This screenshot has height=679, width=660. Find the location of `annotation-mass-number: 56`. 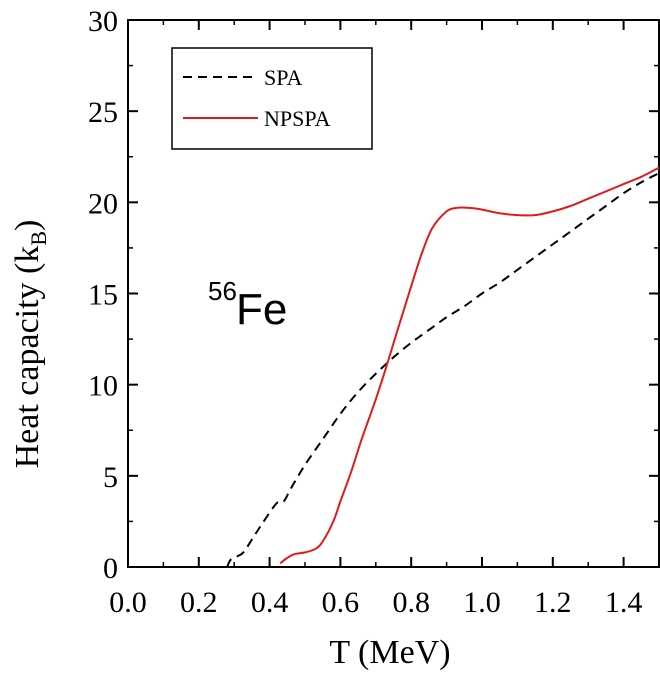

annotation-mass-number: 56 is located at coordinates (222, 291).